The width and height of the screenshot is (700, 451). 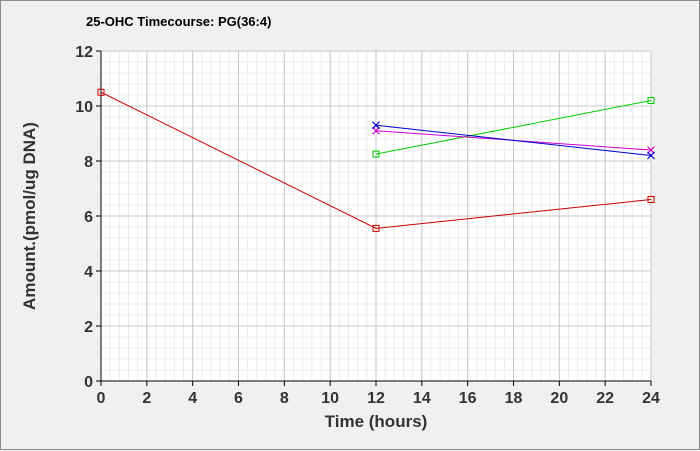 What do you see at coordinates (238, 398) in the screenshot?
I see `x-tick-label: 6` at bounding box center [238, 398].